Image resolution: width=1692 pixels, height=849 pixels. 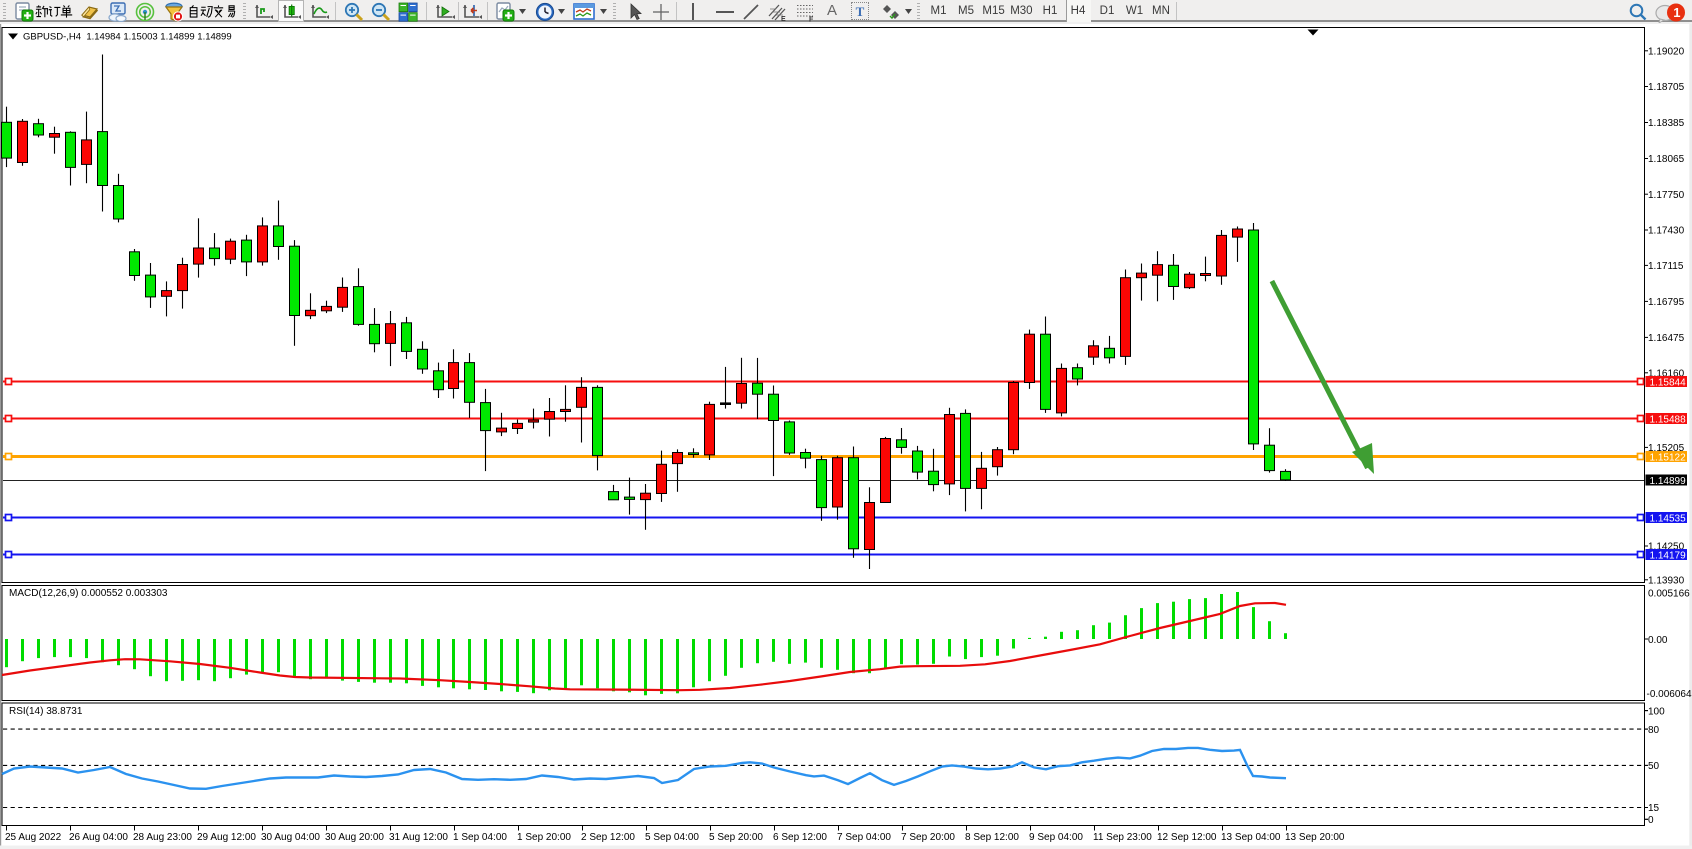 I want to click on svg-text: F, so click(x=811, y=20).